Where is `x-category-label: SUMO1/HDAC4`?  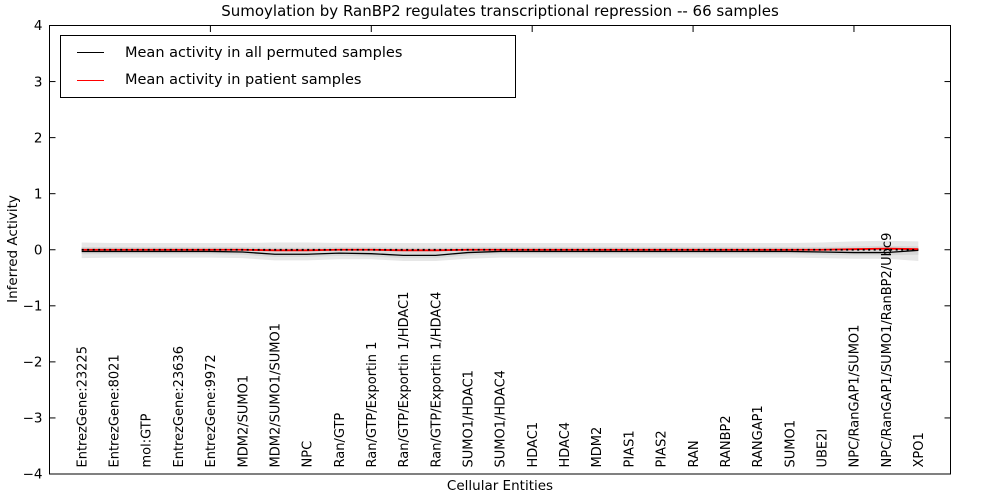
x-category-label: SUMO1/HDAC4 is located at coordinates (501, 418).